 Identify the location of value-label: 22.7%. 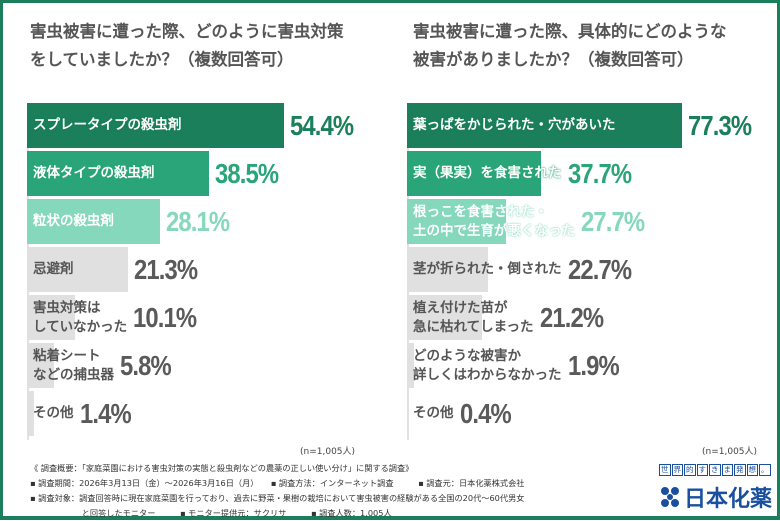
(599, 269).